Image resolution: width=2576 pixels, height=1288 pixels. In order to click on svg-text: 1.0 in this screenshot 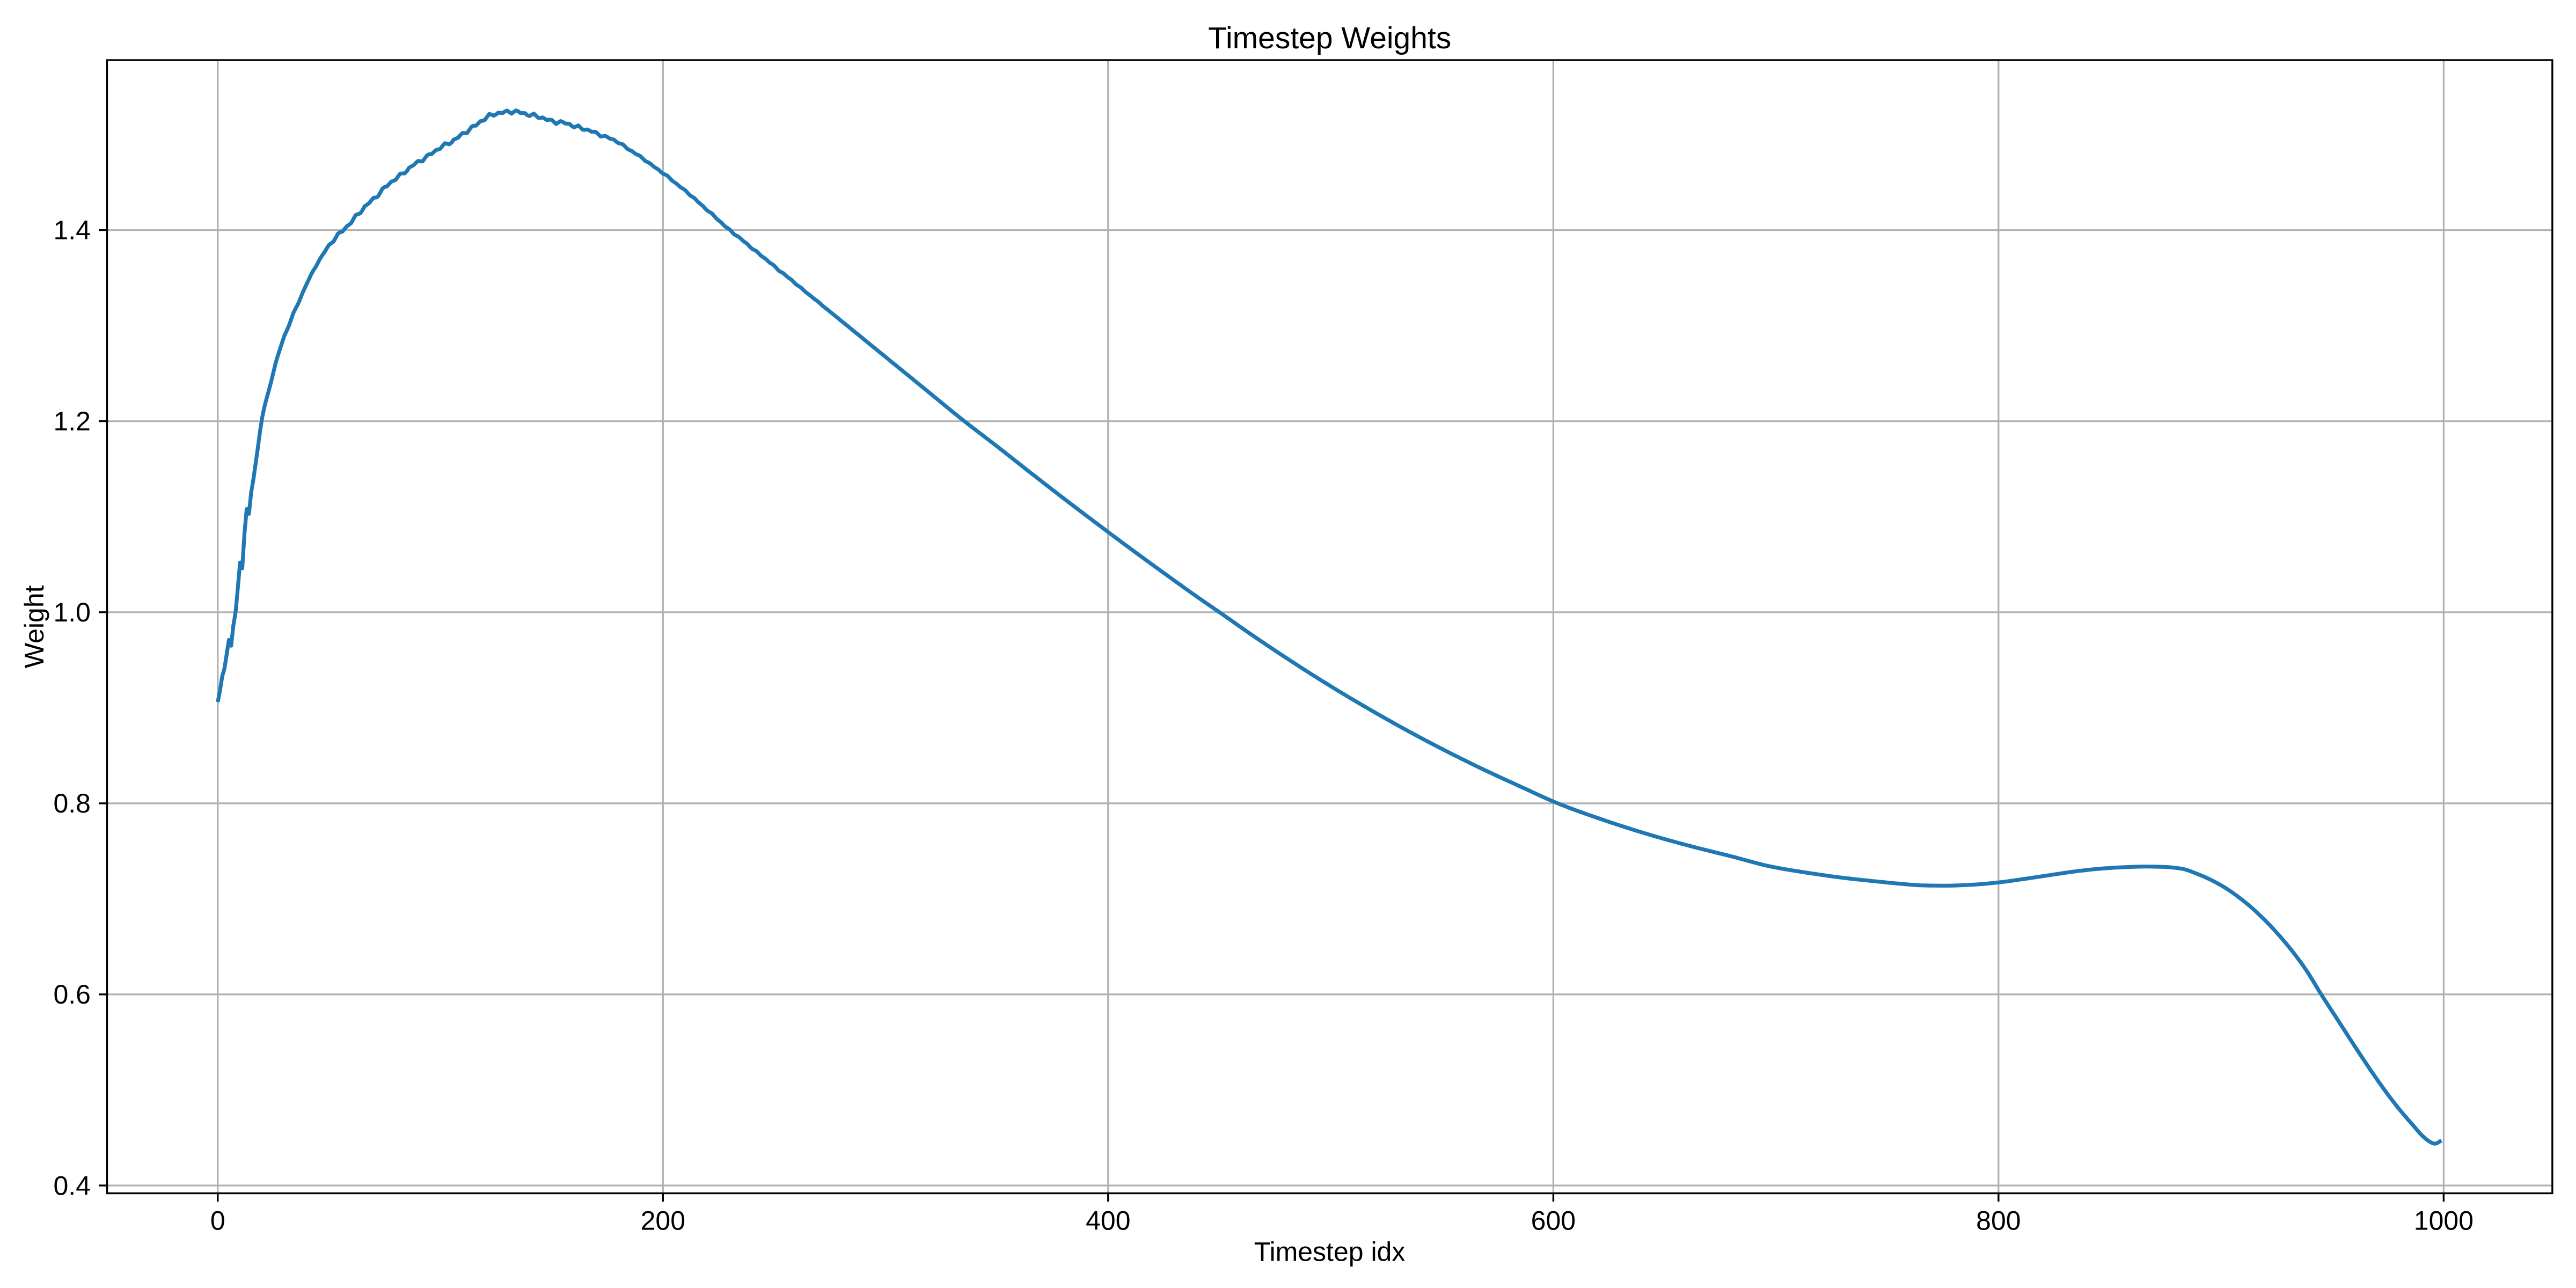, I will do `click(72, 612)`.